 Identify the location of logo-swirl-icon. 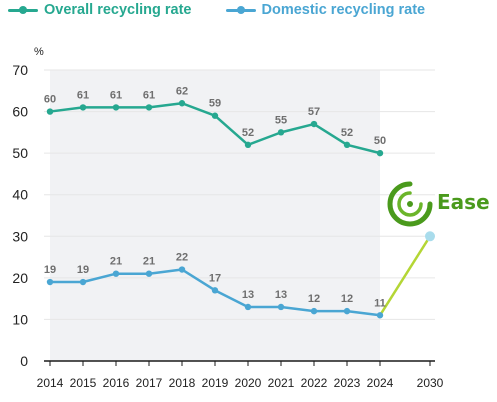
(410, 204).